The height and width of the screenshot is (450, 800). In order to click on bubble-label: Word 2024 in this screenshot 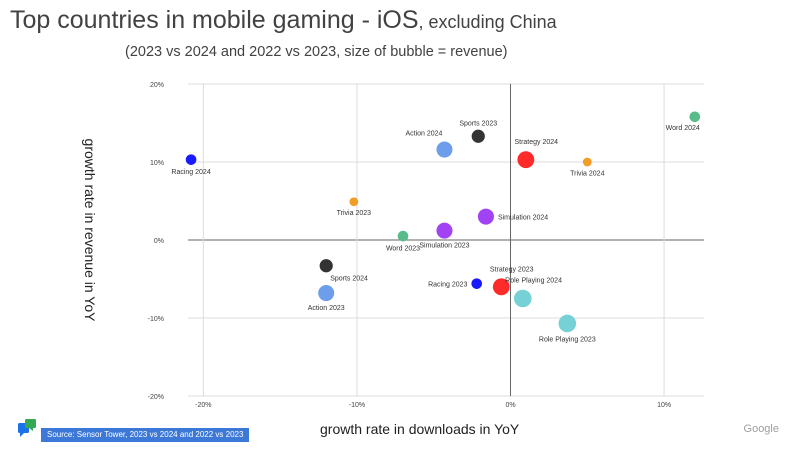, I will do `click(683, 128)`.